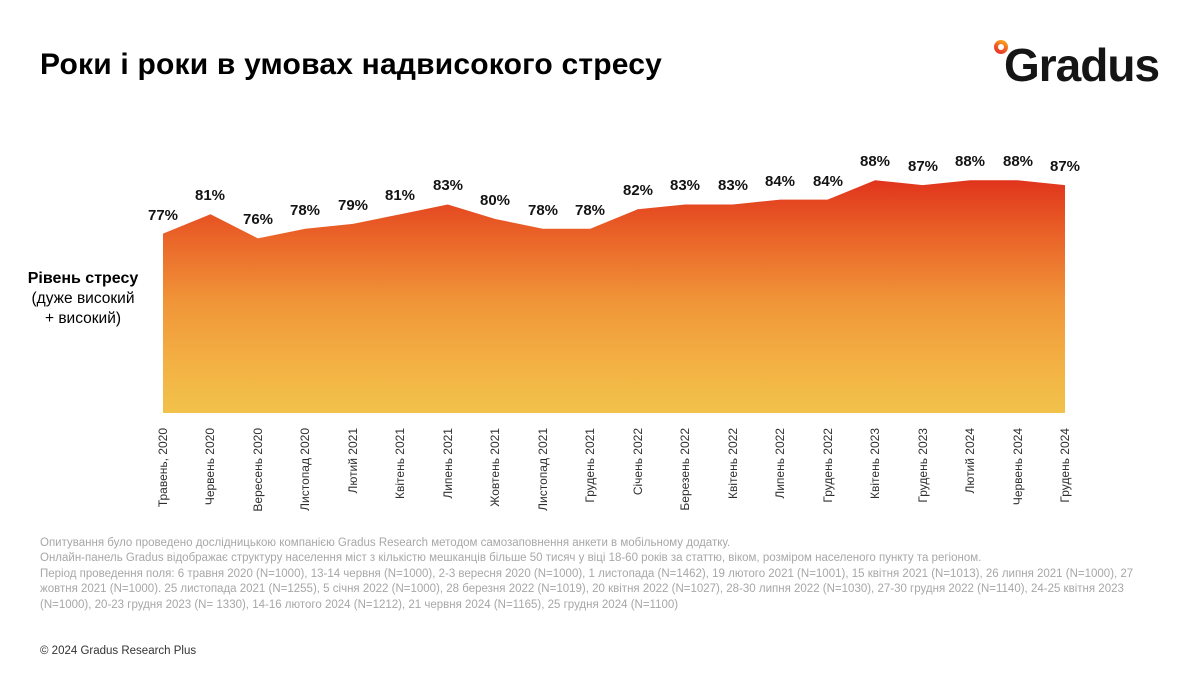 The width and height of the screenshot is (1200, 678). I want to click on x-axis-label: Грудень 2023, so click(923, 465).